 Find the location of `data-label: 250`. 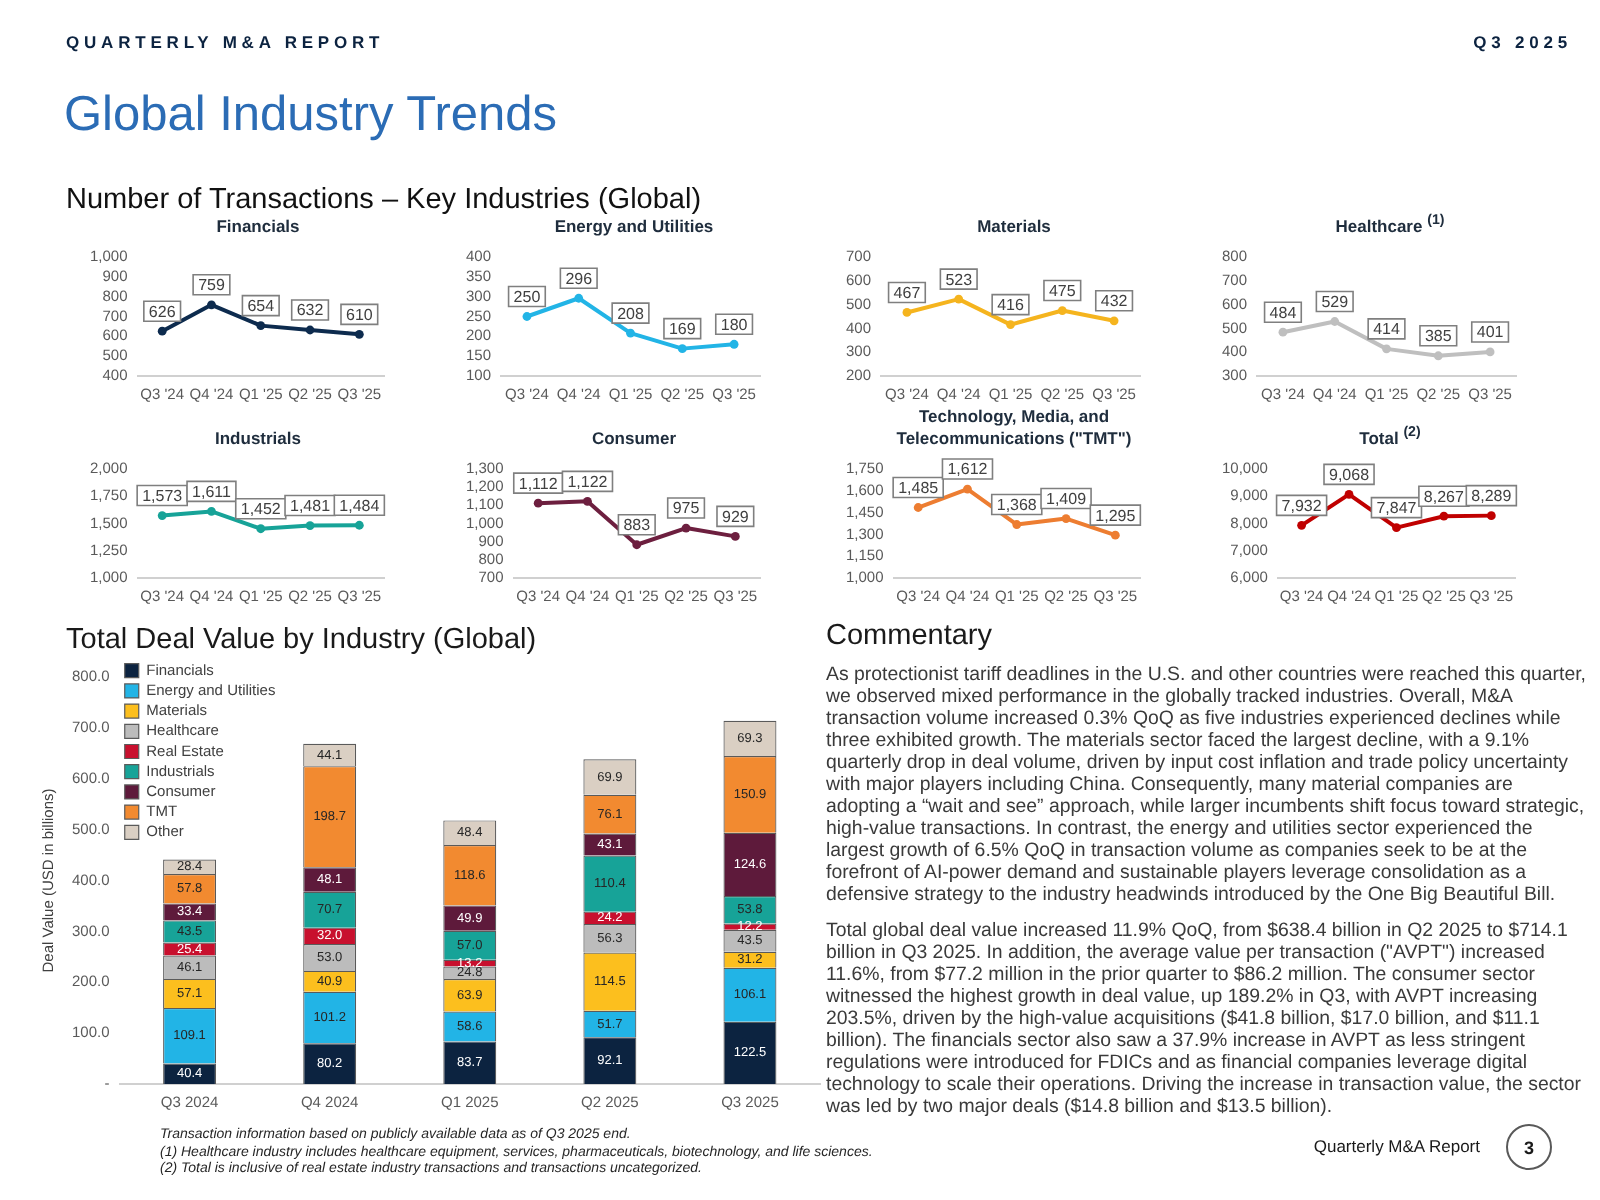

data-label: 250 is located at coordinates (527, 296).